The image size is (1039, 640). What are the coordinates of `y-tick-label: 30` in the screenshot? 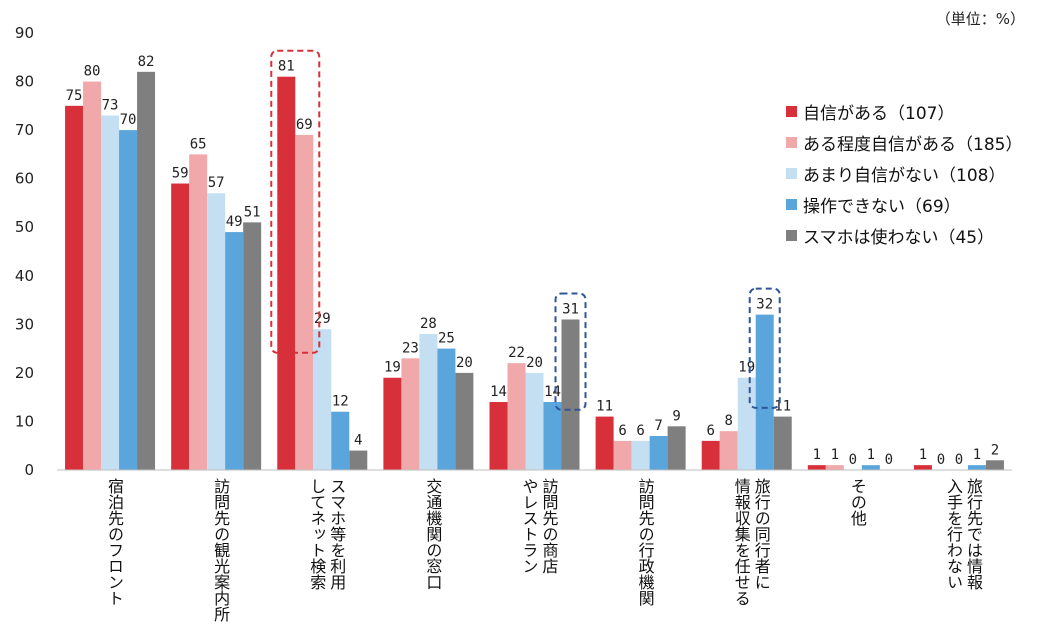 It's located at (24, 324).